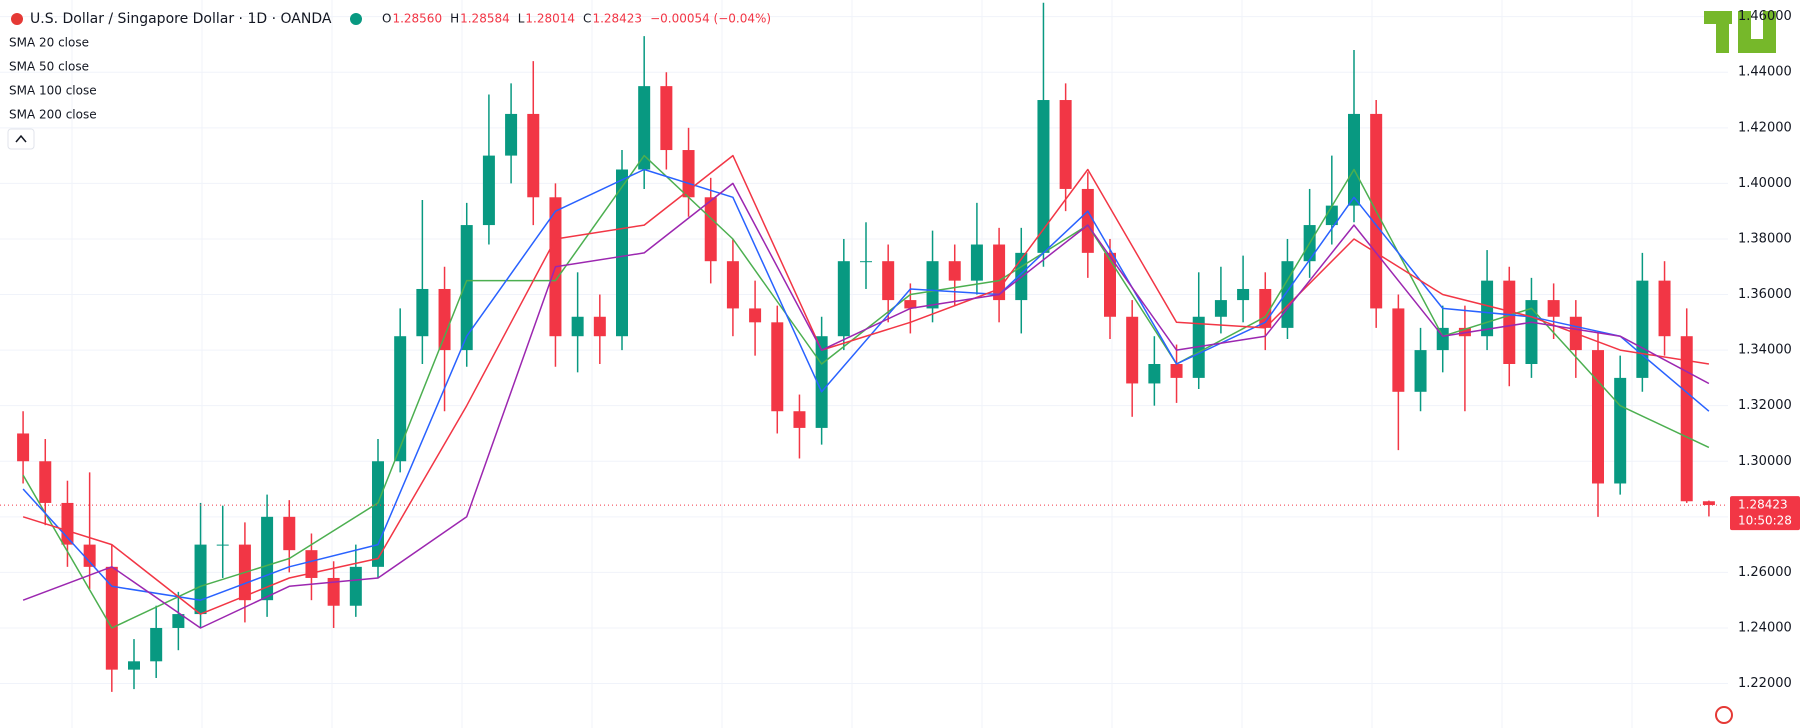  I want to click on currency-icon, so click(1724, 715).